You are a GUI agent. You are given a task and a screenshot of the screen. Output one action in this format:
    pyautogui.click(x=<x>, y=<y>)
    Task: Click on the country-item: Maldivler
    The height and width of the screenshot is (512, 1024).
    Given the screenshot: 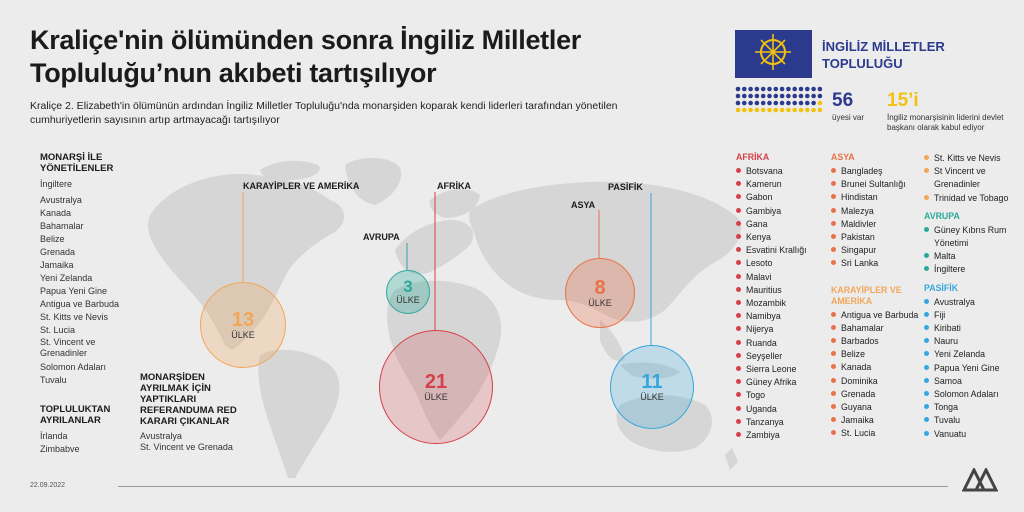 What is the action you would take?
    pyautogui.click(x=877, y=224)
    